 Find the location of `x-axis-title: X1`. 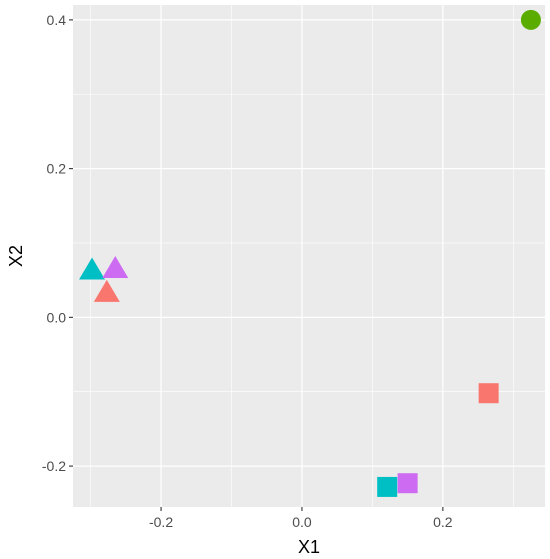

x-axis-title: X1 is located at coordinates (309, 547).